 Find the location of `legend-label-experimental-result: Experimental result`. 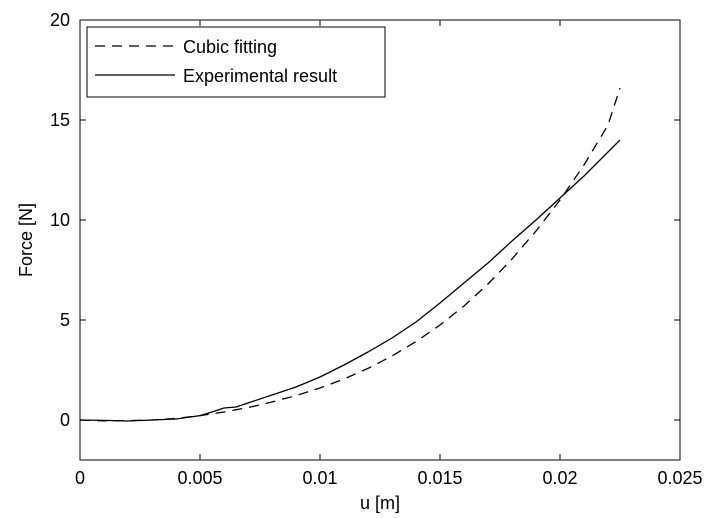

legend-label-experimental-result: Experimental result is located at coordinates (260, 76).